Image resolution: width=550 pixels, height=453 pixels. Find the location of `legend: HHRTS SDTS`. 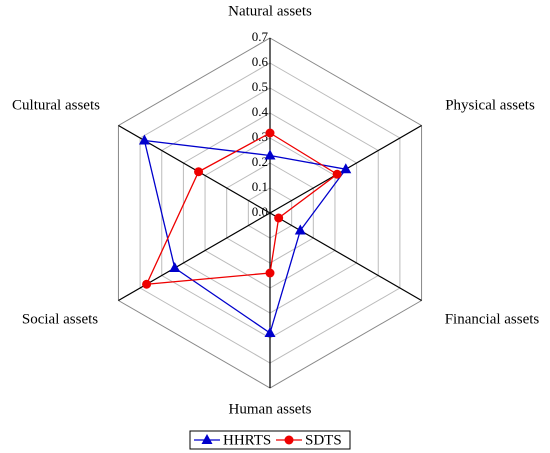

legend: HHRTS SDTS is located at coordinates (270, 440).